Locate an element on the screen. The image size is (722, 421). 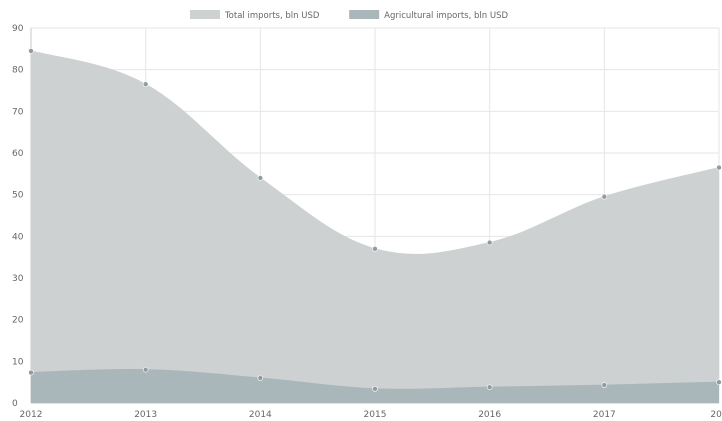
x-tick-label: 2014 is located at coordinates (260, 415).